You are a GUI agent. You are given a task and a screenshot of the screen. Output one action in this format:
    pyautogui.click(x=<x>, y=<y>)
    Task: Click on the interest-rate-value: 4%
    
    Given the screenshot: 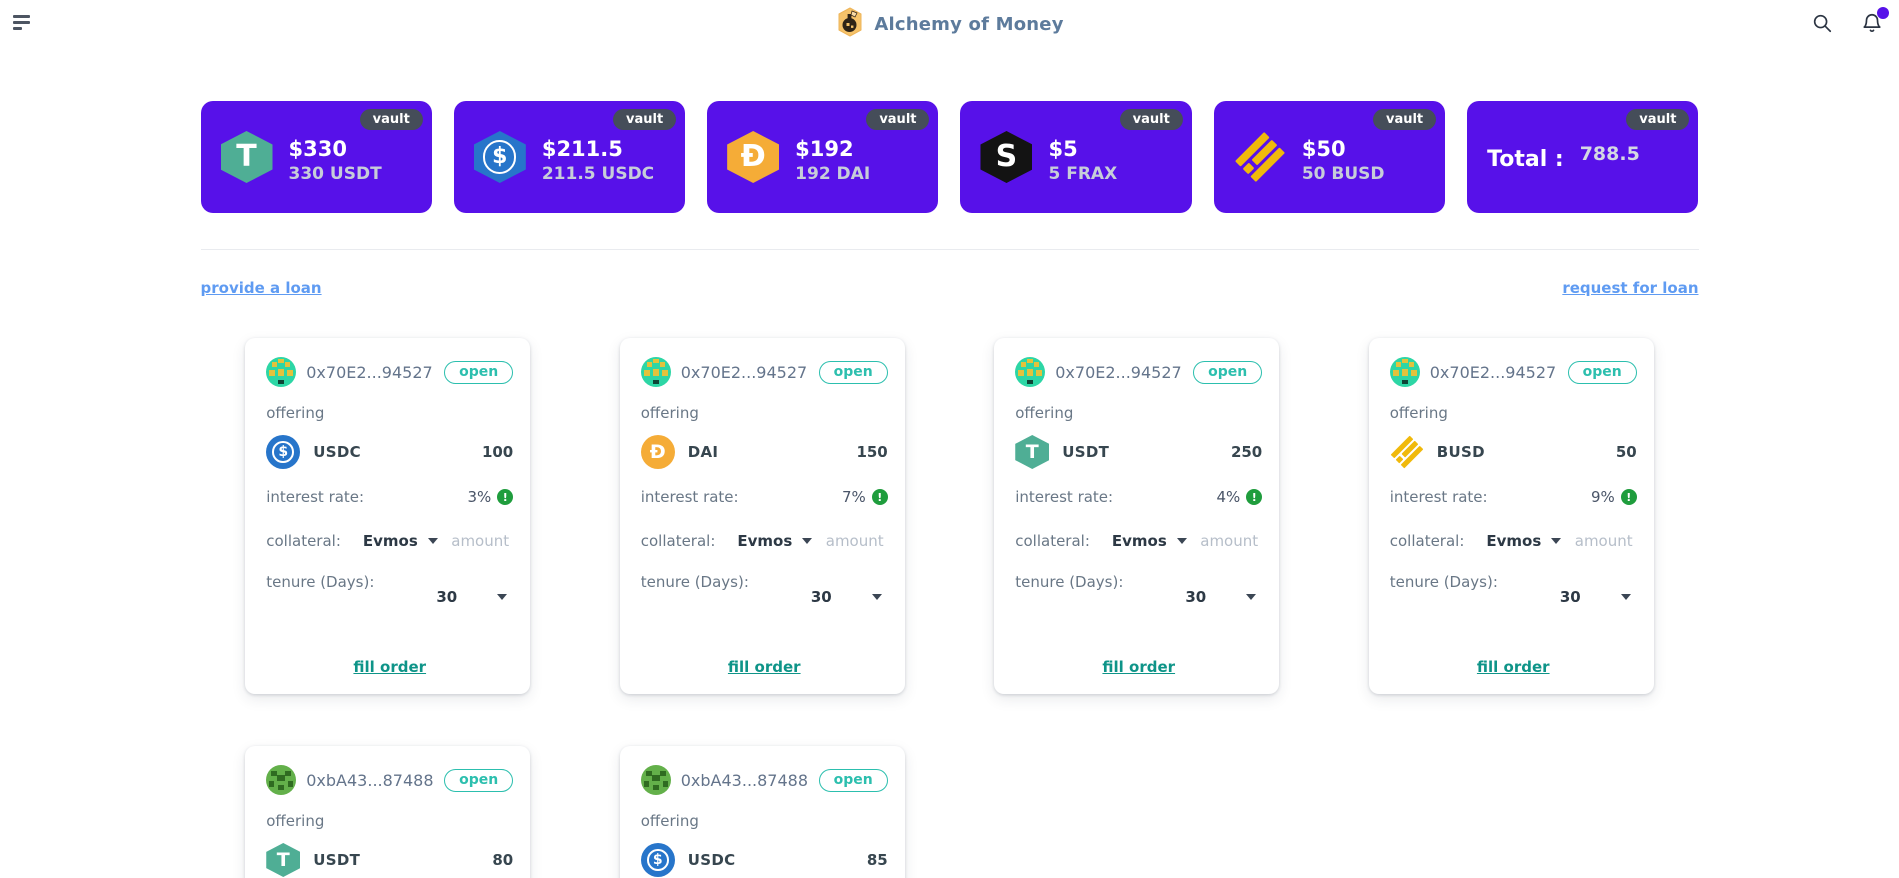 What is the action you would take?
    pyautogui.click(x=1228, y=497)
    